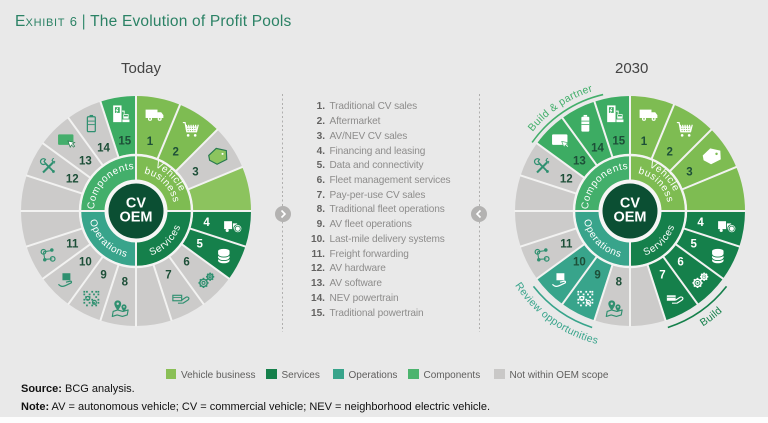 The height and width of the screenshot is (423, 768). Describe the element at coordinates (711, 317) in the screenshot. I see `svg-text: Build` at that location.